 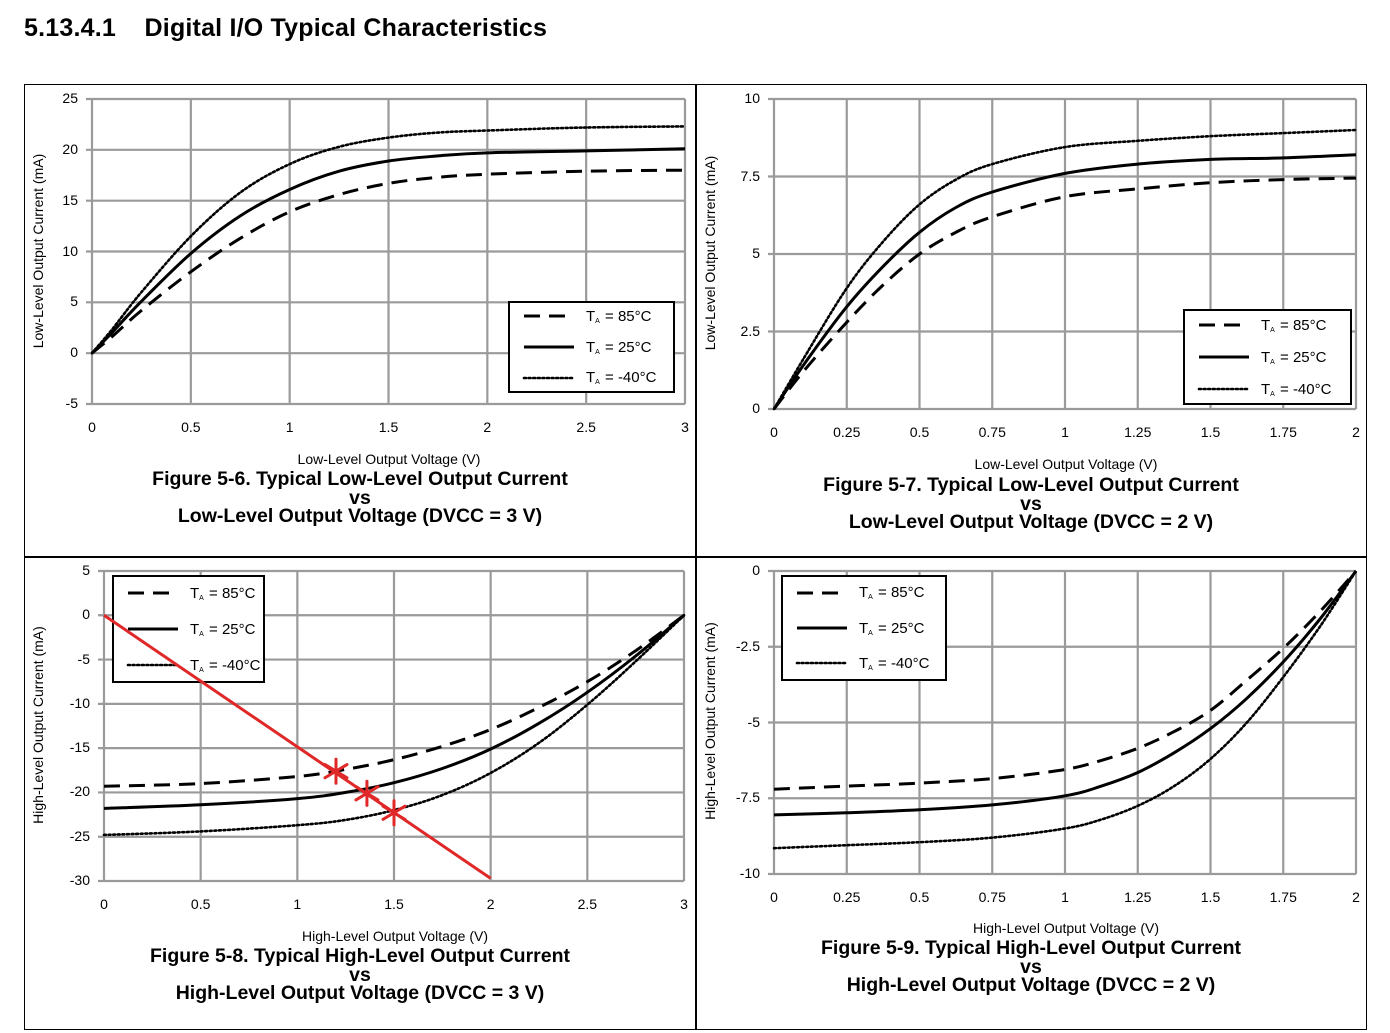 I want to click on y-tick-label: 5, so click(x=74, y=301).